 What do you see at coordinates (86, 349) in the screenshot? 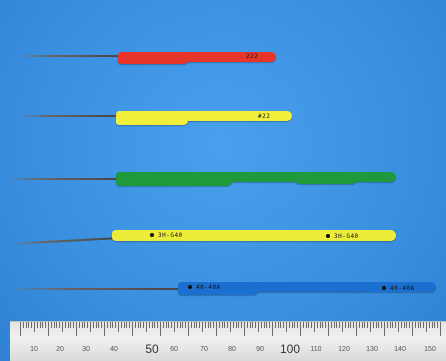
I see `ruler-label-30: 30` at bounding box center [86, 349].